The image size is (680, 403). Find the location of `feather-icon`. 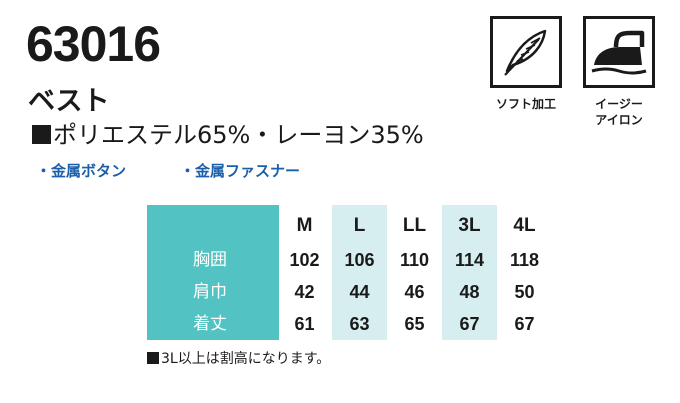

feather-icon is located at coordinates (525, 52).